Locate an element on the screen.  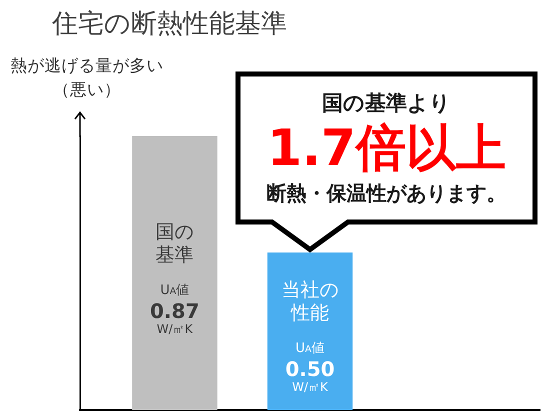
x-tick-label: 国の基準 is located at coordinates (175, 243).